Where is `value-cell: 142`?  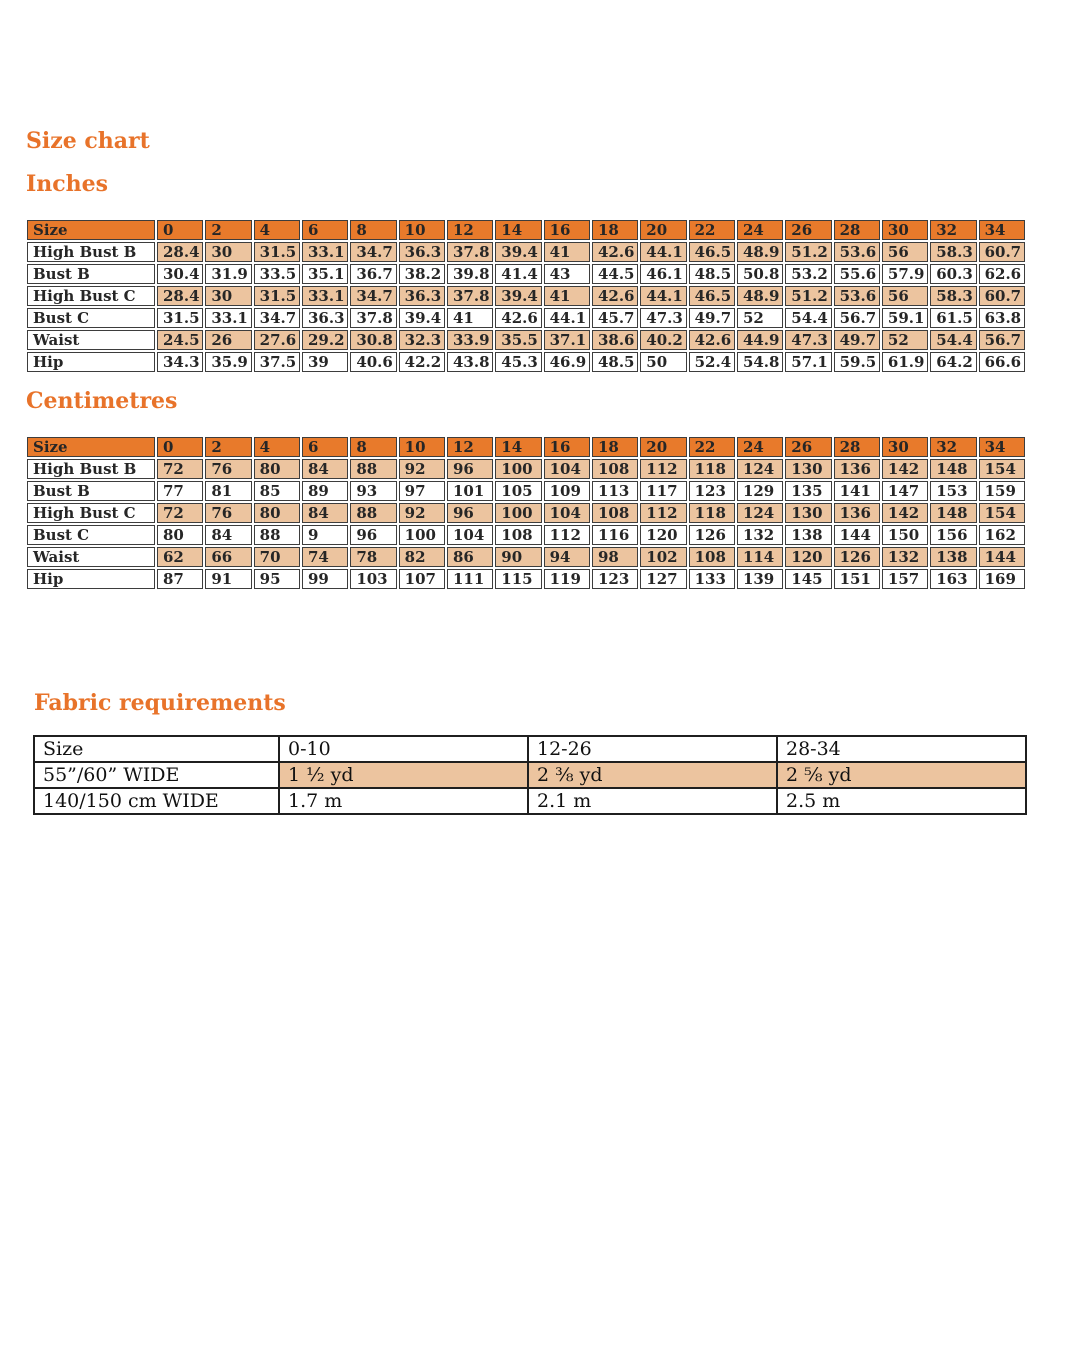 value-cell: 142 is located at coordinates (905, 469).